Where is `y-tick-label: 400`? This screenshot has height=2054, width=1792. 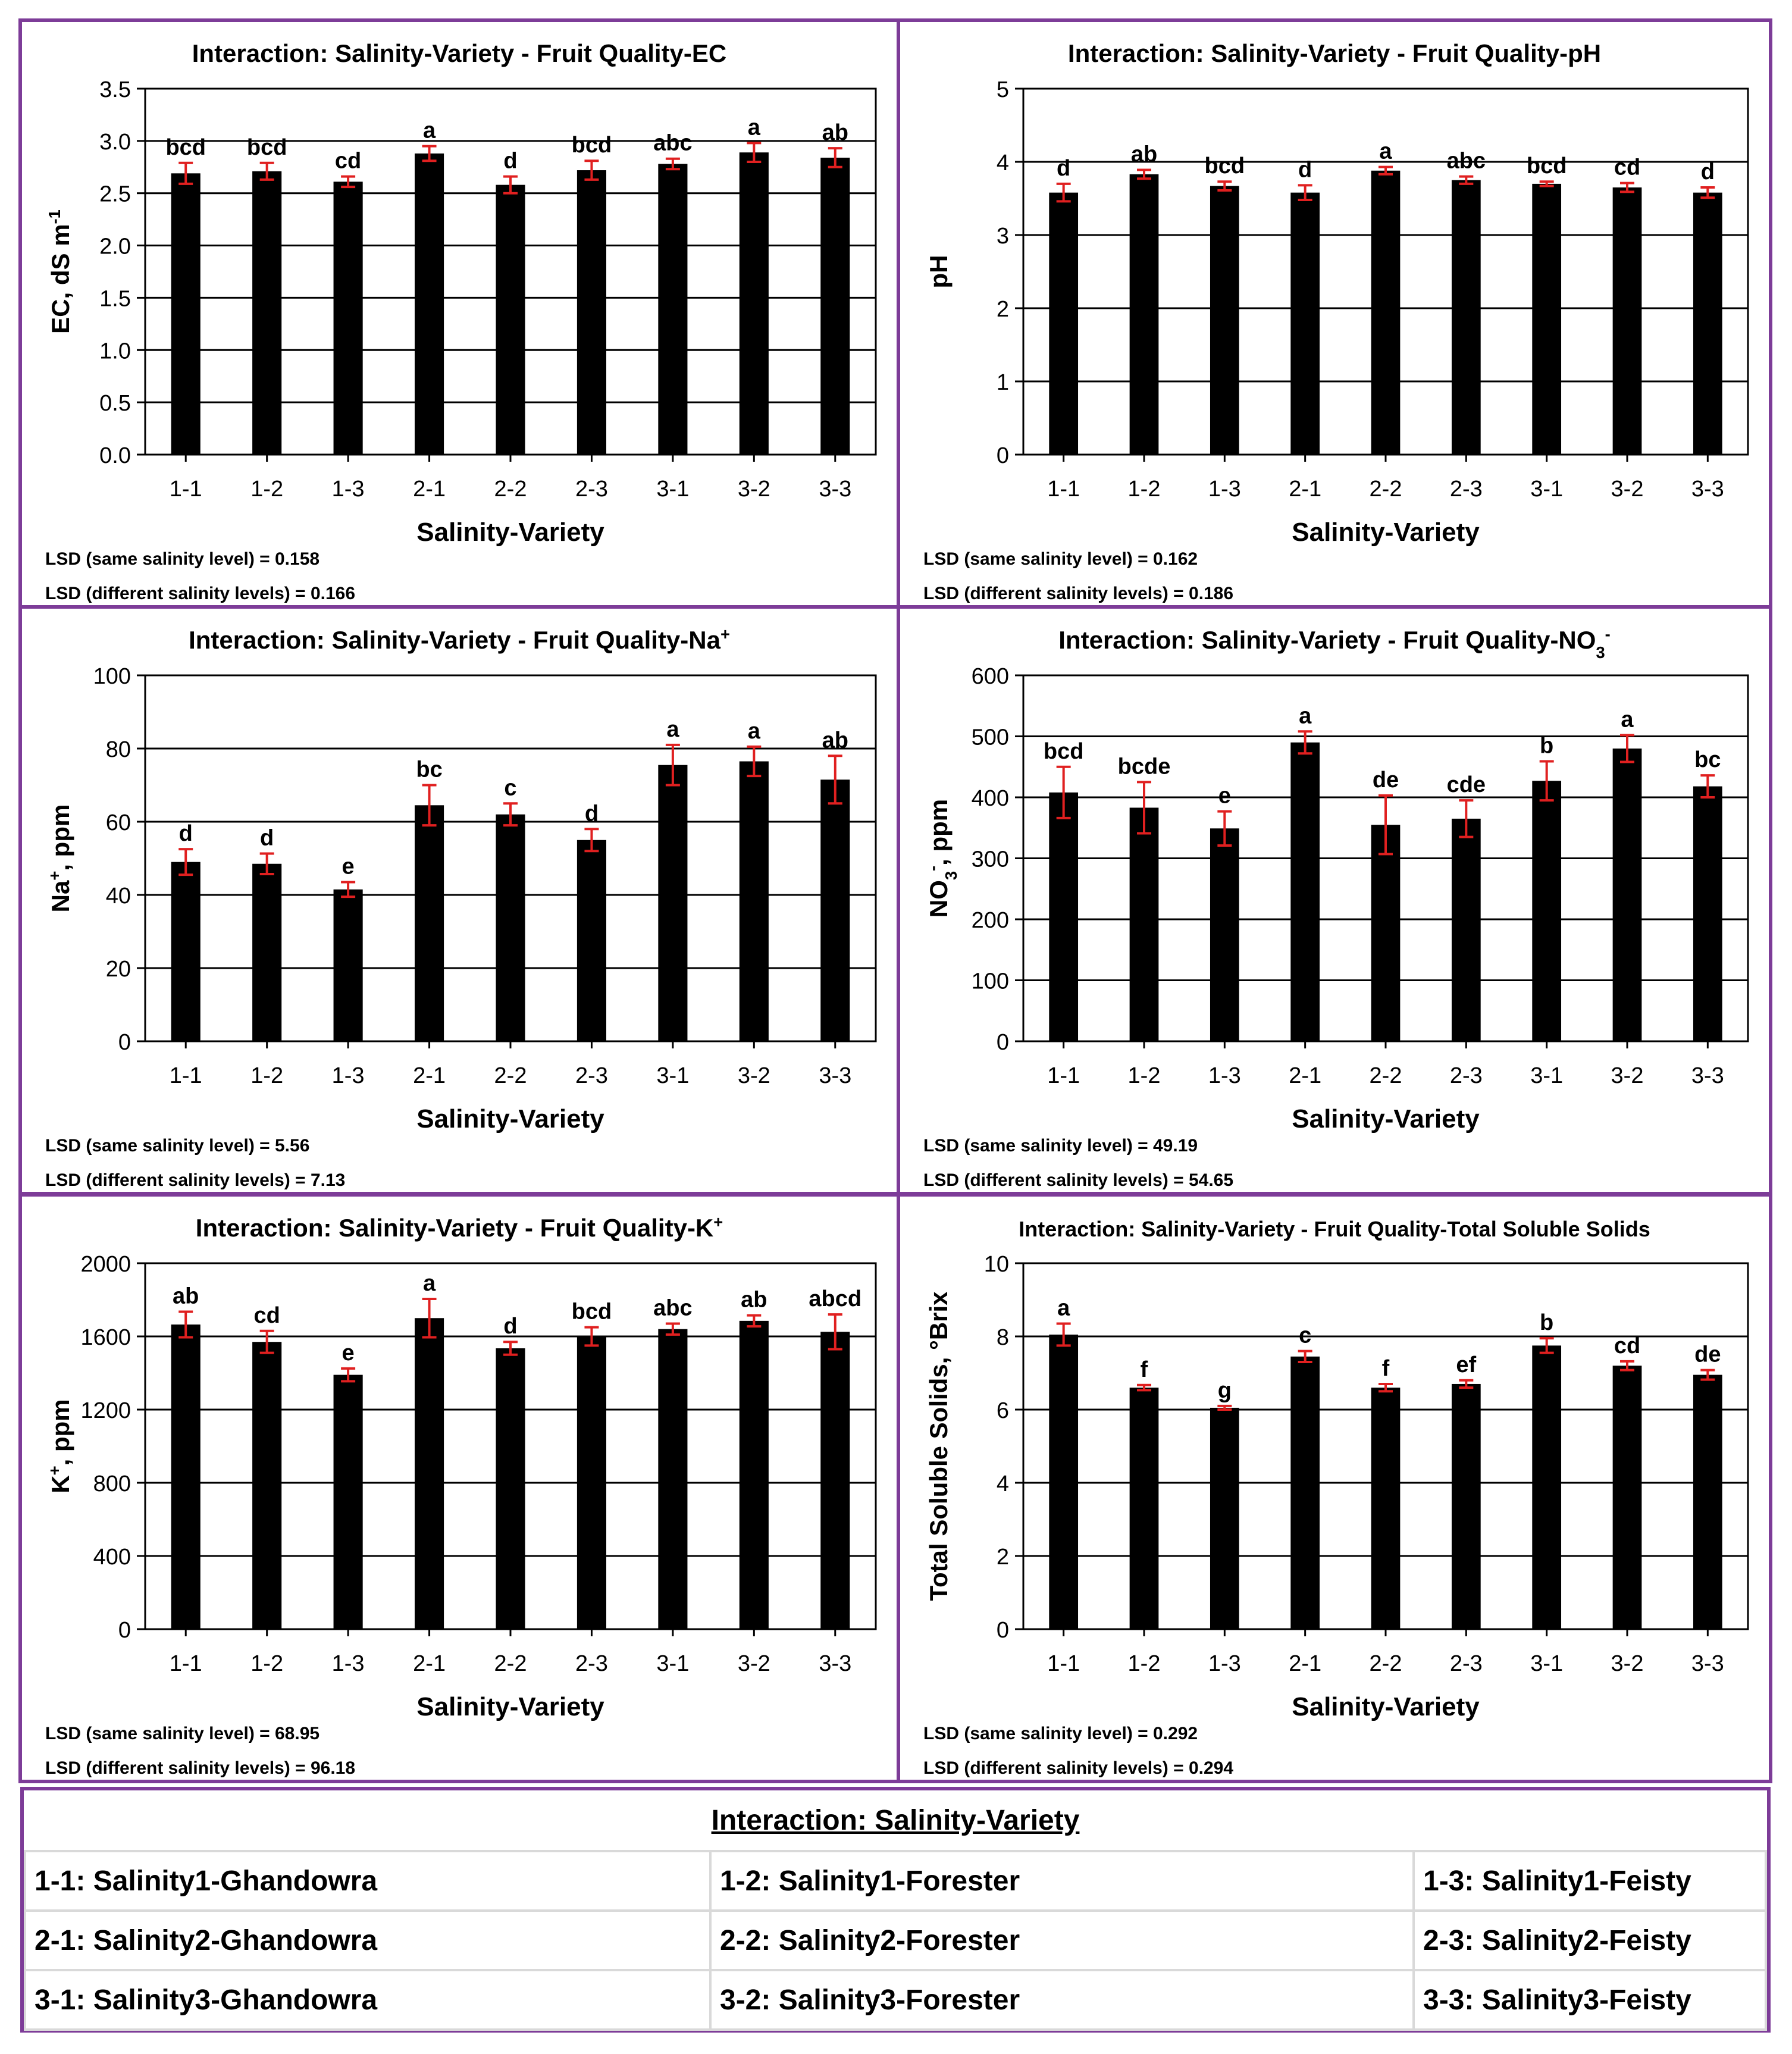
y-tick-label: 400 is located at coordinates (990, 798).